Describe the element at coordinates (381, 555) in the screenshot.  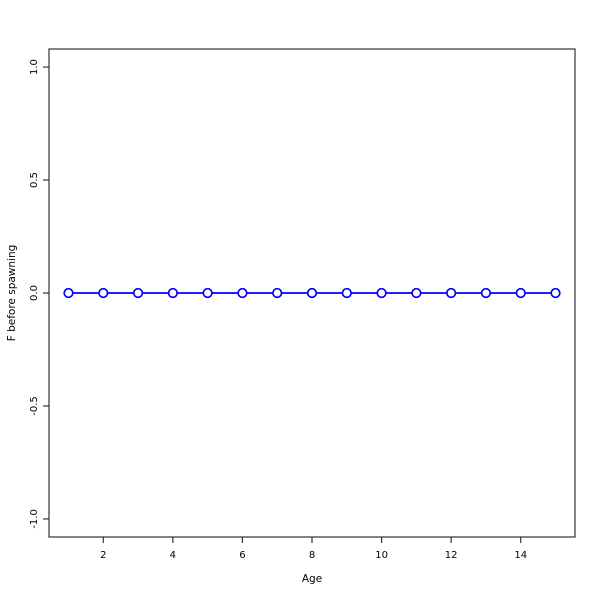
I see `x-tick-label: 10` at that location.